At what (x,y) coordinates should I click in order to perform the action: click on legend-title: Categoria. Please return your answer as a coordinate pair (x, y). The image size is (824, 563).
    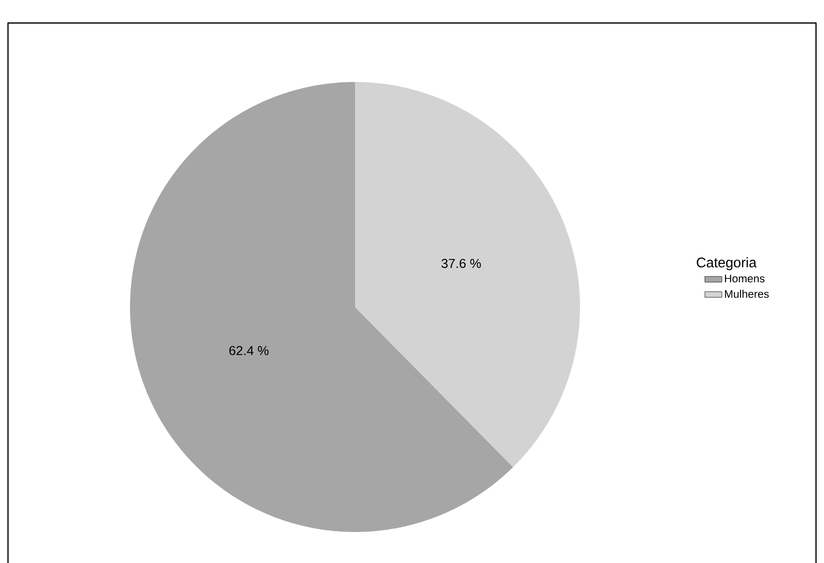
    Looking at the image, I should click on (726, 263).